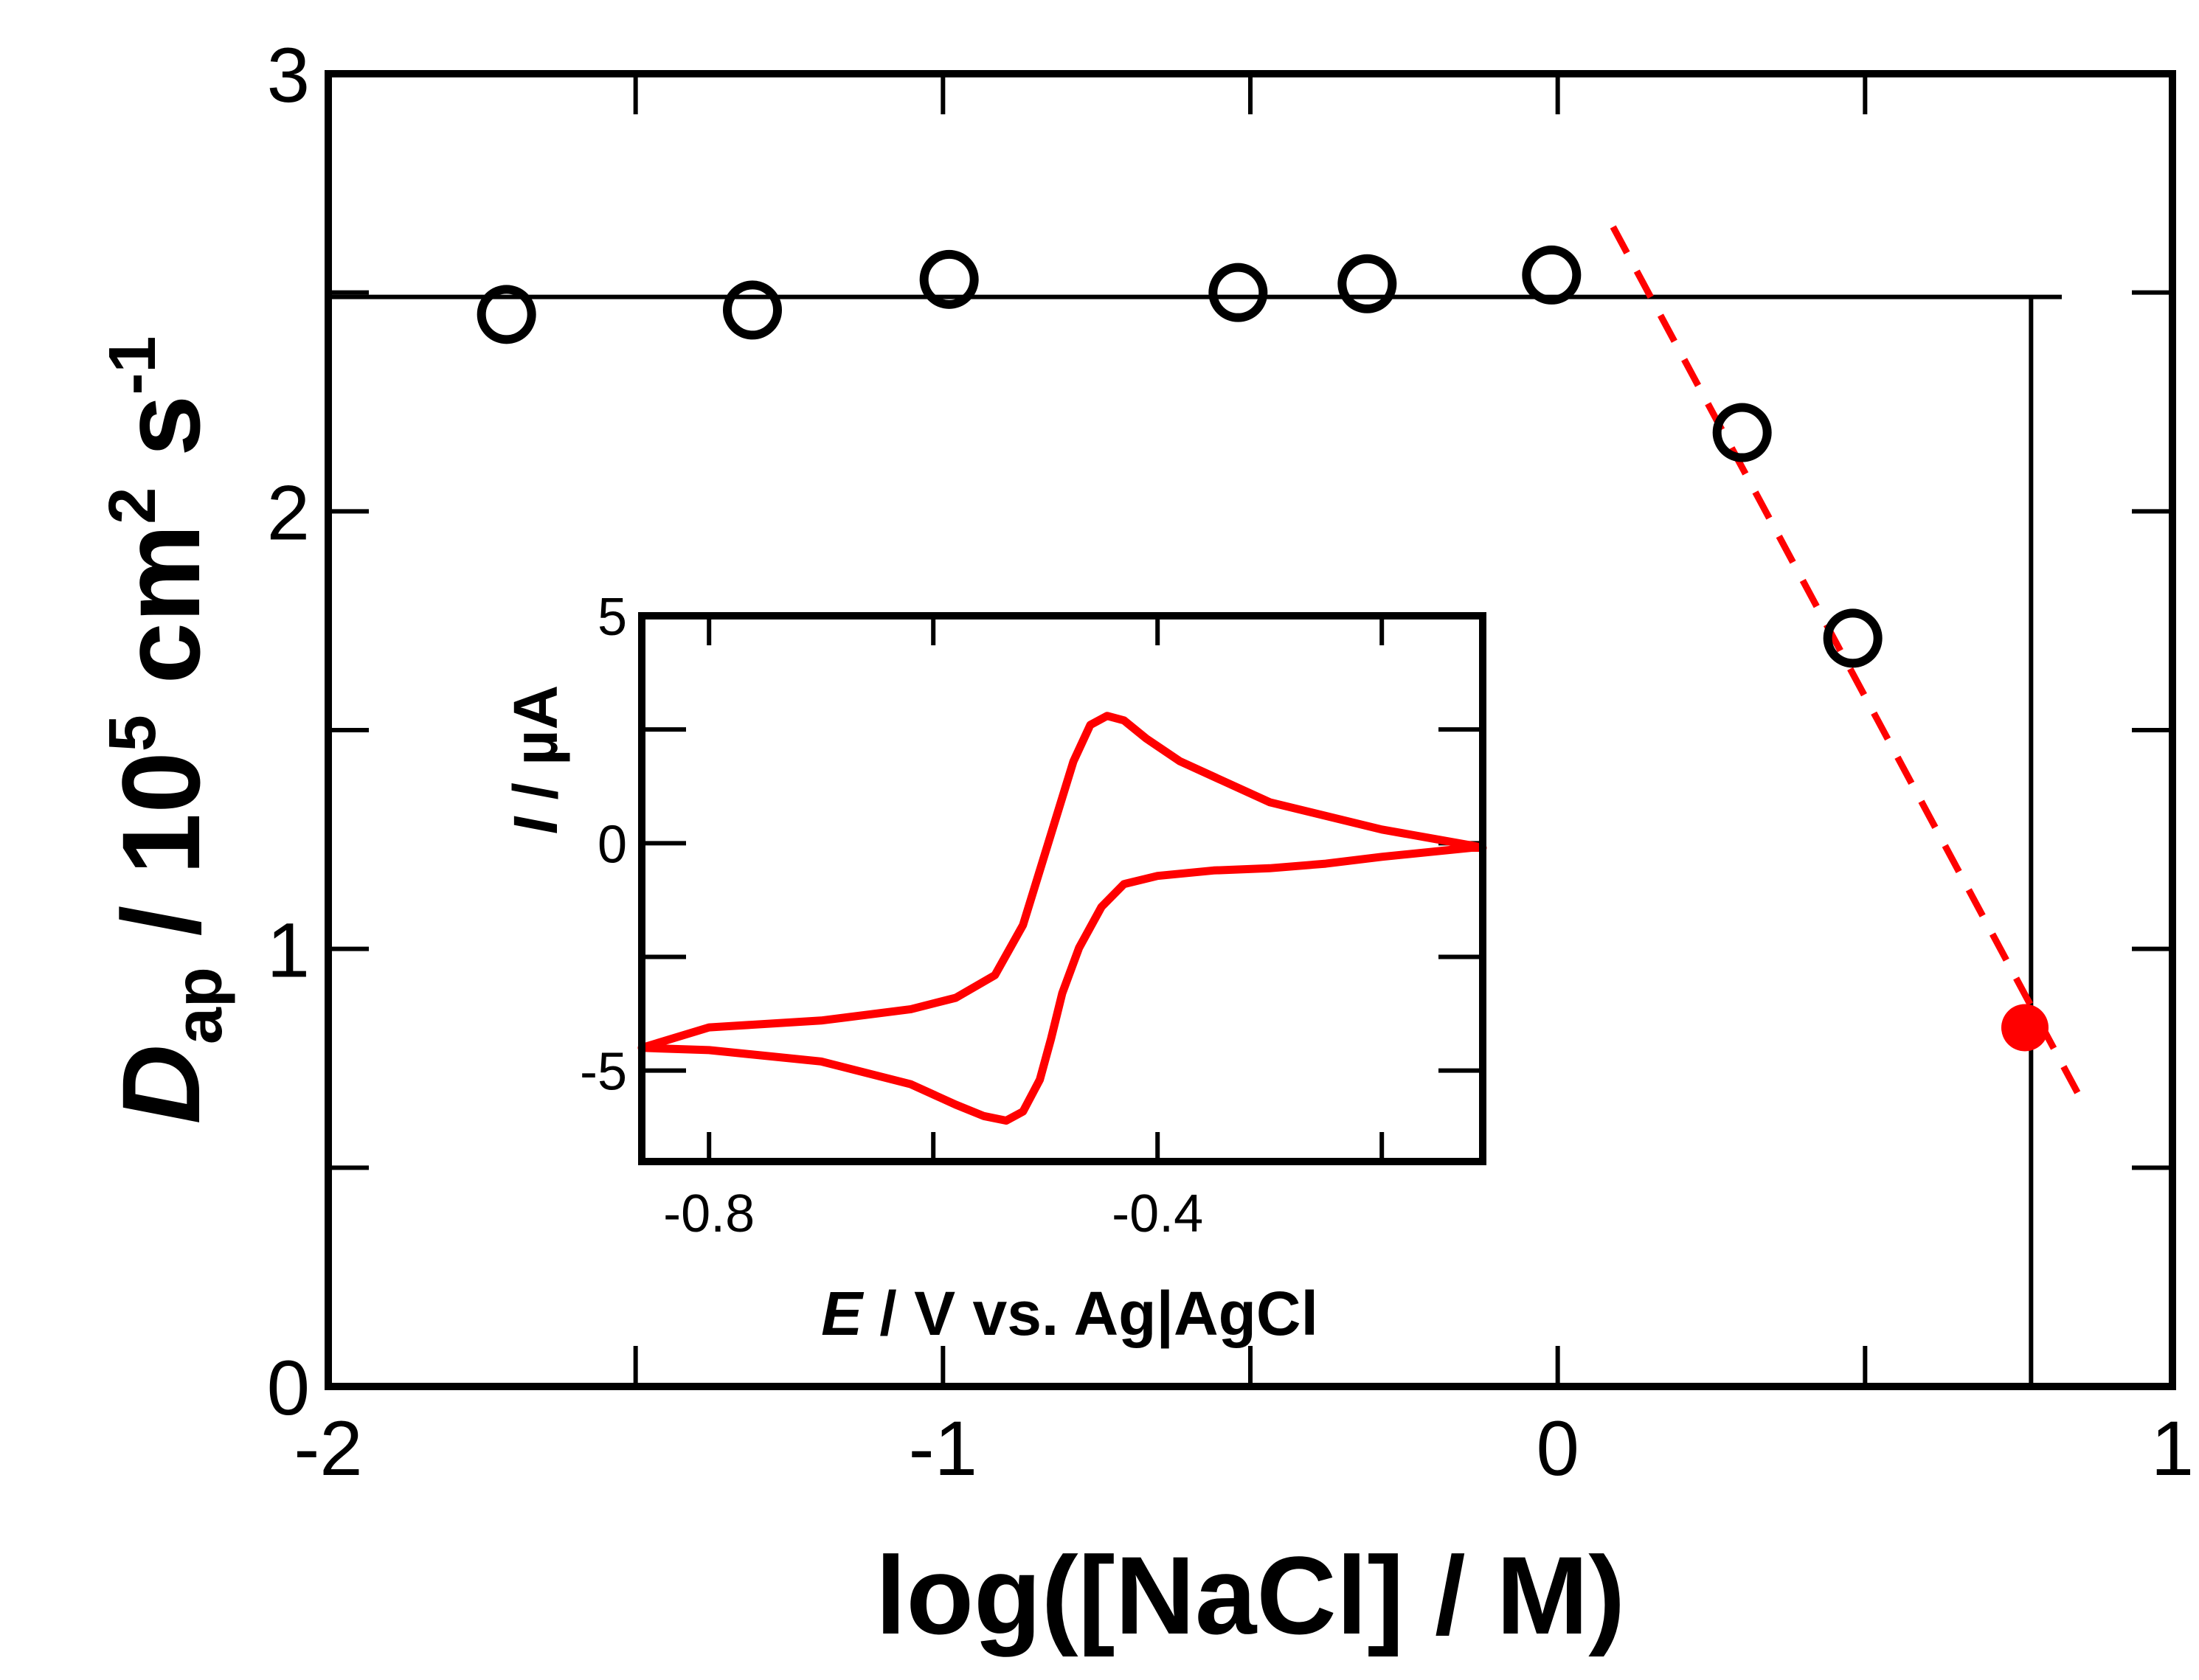  Describe the element at coordinates (161, 619) in the screenshot. I see `y-title-unit1: cm` at that location.